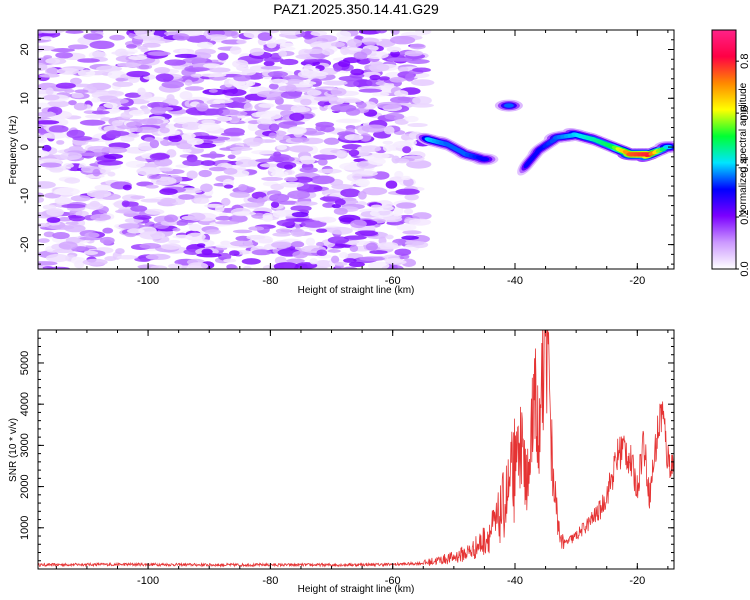 The image size is (750, 600). I want to click on colorbar-label: Normalized spectral amplitude, so click(743, 149).